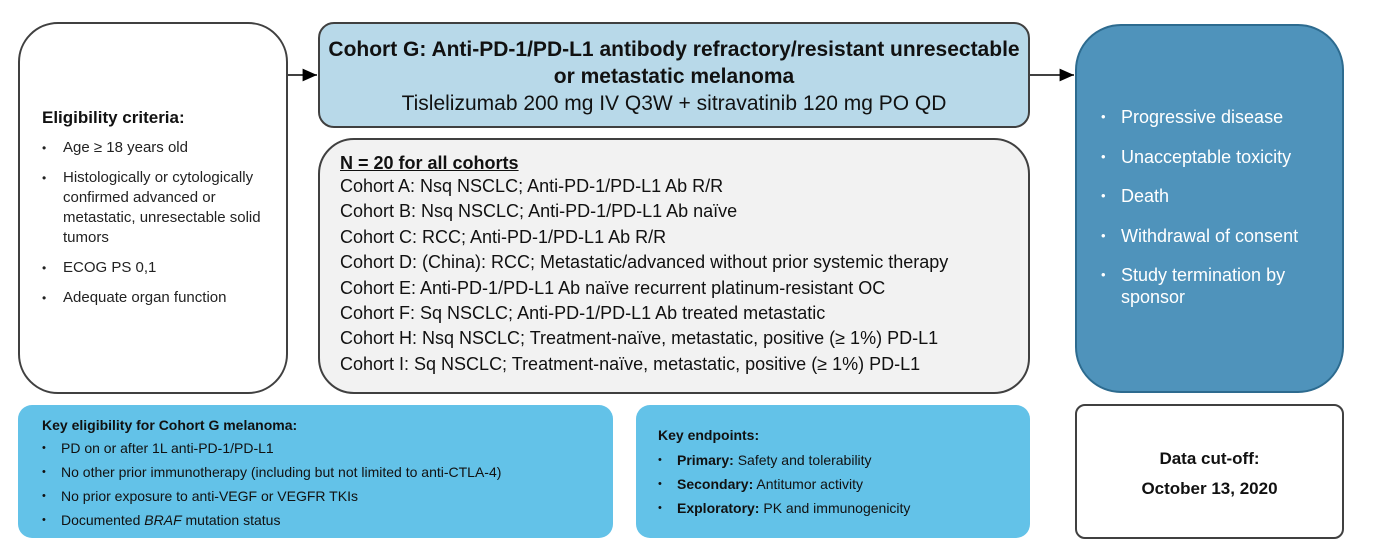 Image resolution: width=1383 pixels, height=558 pixels. What do you see at coordinates (1212, 236) in the screenshot?
I see `discontinuation-item: Withdrawal of consent` at bounding box center [1212, 236].